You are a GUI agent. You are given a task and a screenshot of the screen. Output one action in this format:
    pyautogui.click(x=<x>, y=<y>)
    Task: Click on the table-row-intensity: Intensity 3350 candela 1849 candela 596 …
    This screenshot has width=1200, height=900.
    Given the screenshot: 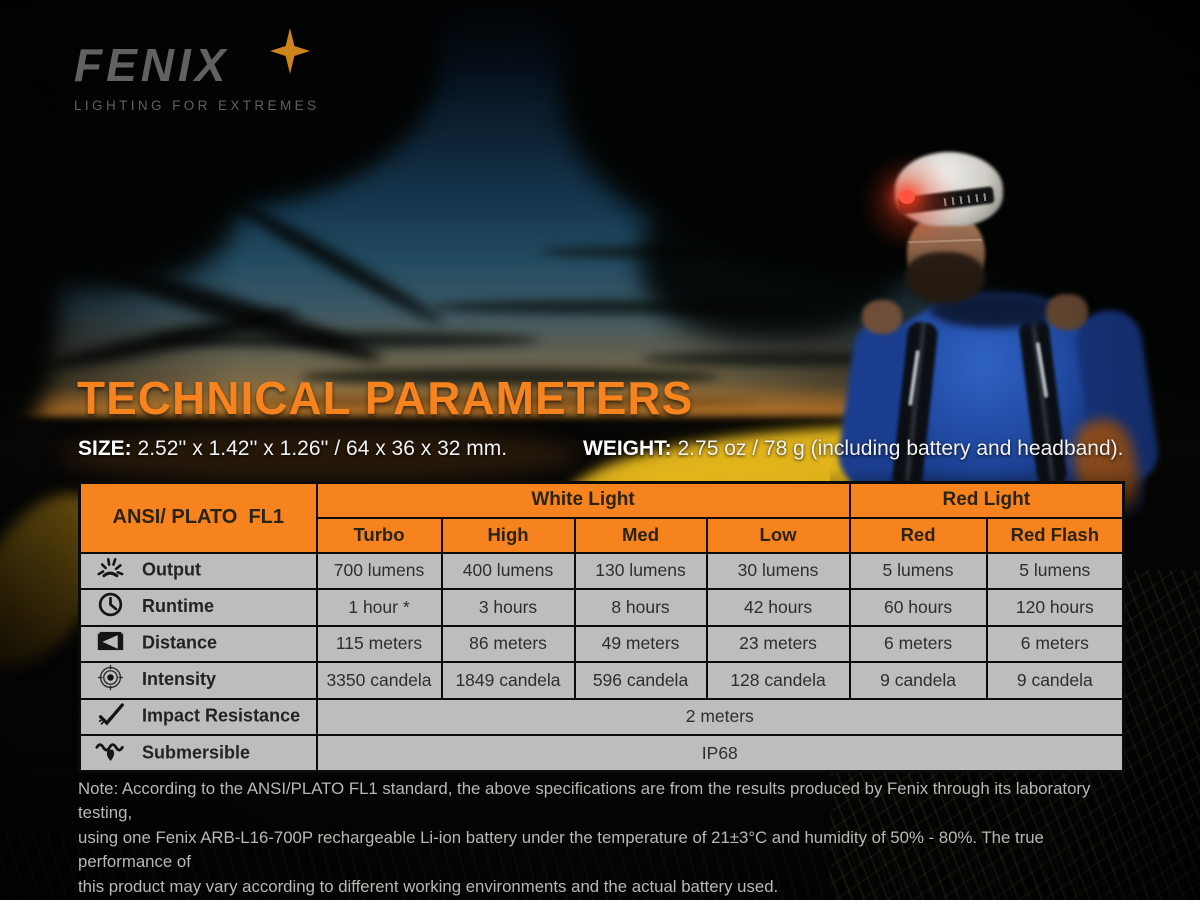 What is the action you would take?
    pyautogui.click(x=601, y=680)
    